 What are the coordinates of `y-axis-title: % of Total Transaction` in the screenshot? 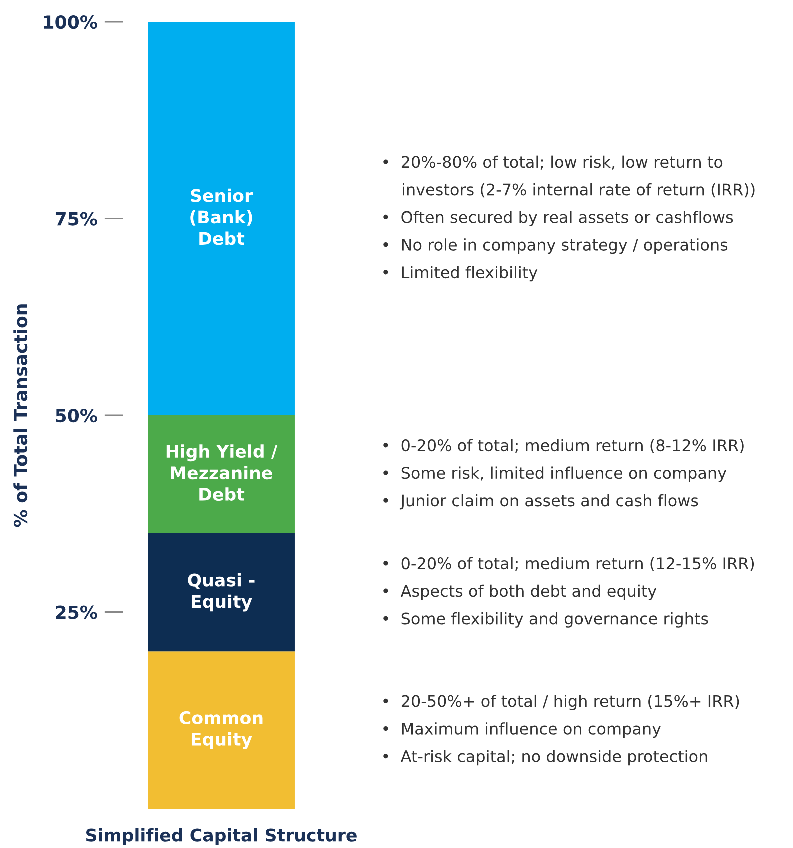 It's located at (21, 416).